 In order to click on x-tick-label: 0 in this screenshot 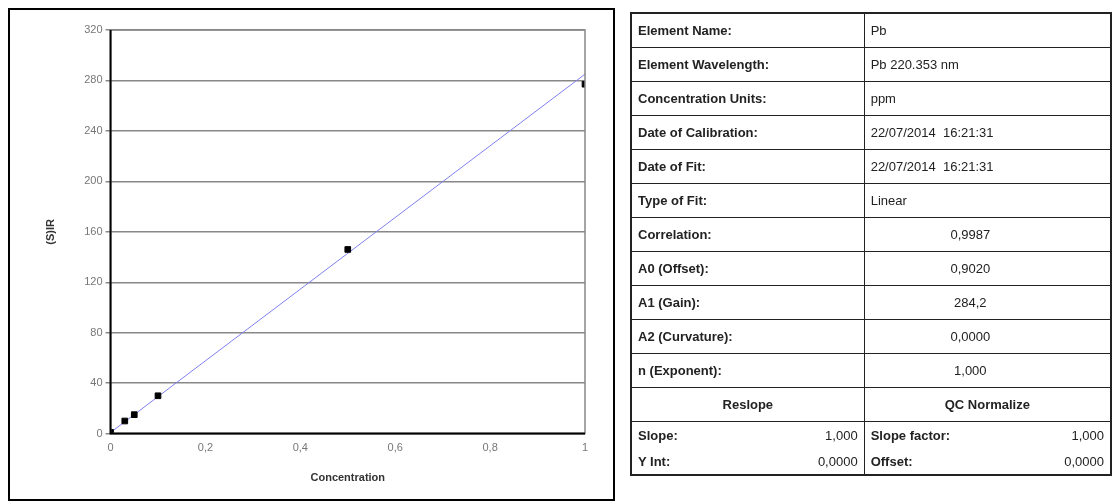, I will do `click(110, 447)`.